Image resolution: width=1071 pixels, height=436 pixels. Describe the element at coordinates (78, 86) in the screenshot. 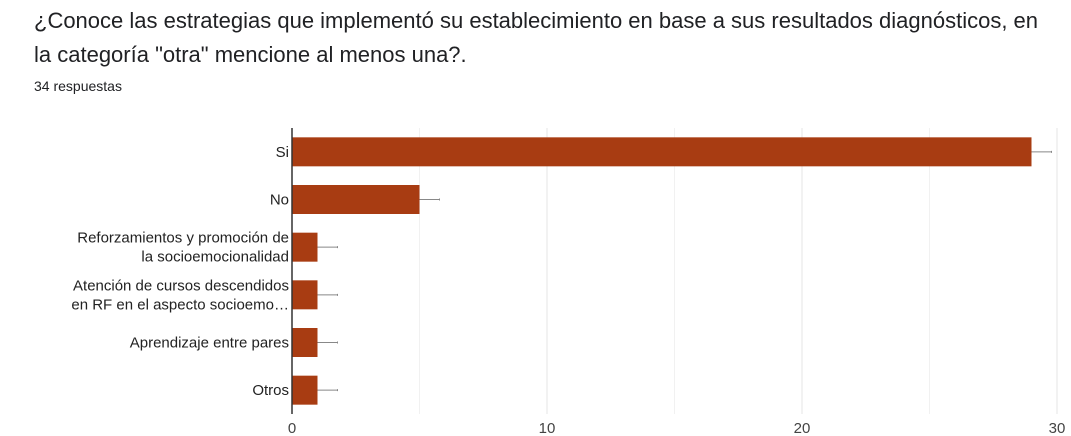

I see `response-count: 34 respuestas` at that location.